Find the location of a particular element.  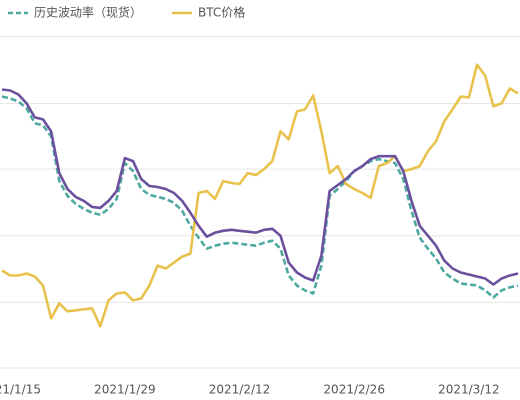

legend-label: BTC价格 is located at coordinates (221, 12).